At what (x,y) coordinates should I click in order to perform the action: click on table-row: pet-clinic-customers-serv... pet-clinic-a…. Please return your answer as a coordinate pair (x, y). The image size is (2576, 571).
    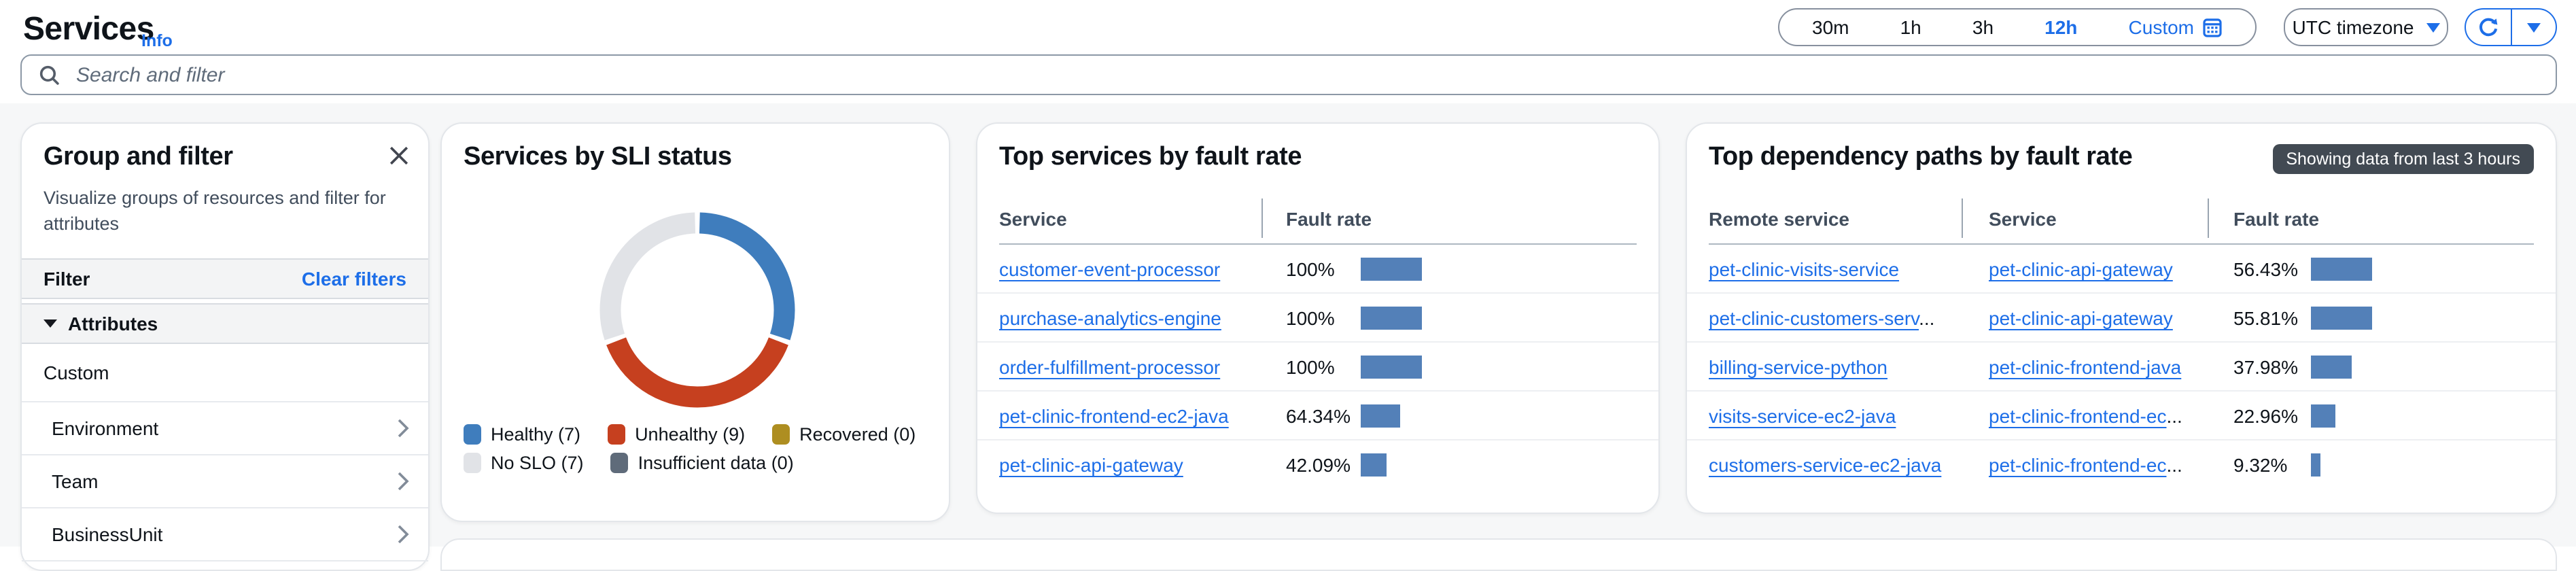
    Looking at the image, I should click on (2121, 316).